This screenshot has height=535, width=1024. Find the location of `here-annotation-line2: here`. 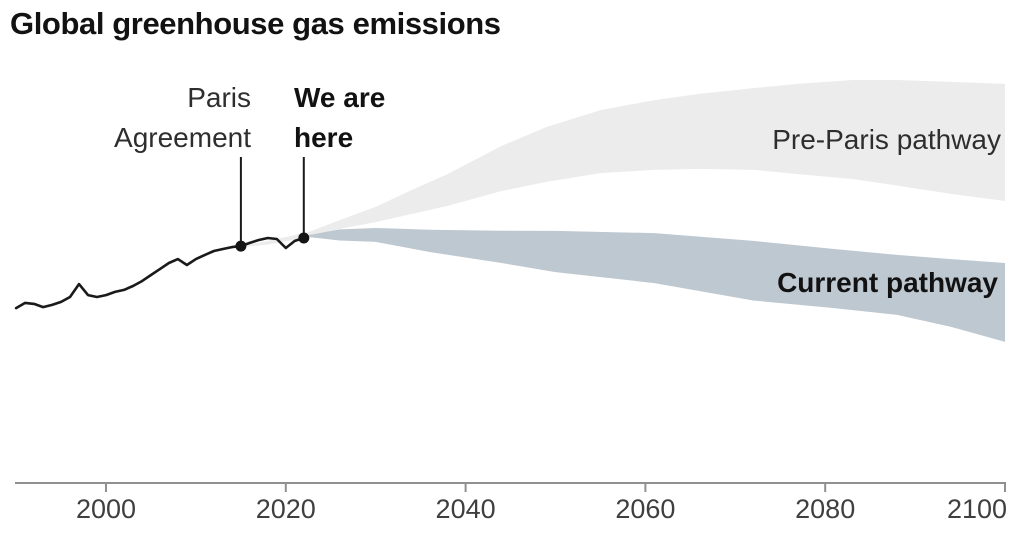

here-annotation-line2: here is located at coordinates (324, 137).